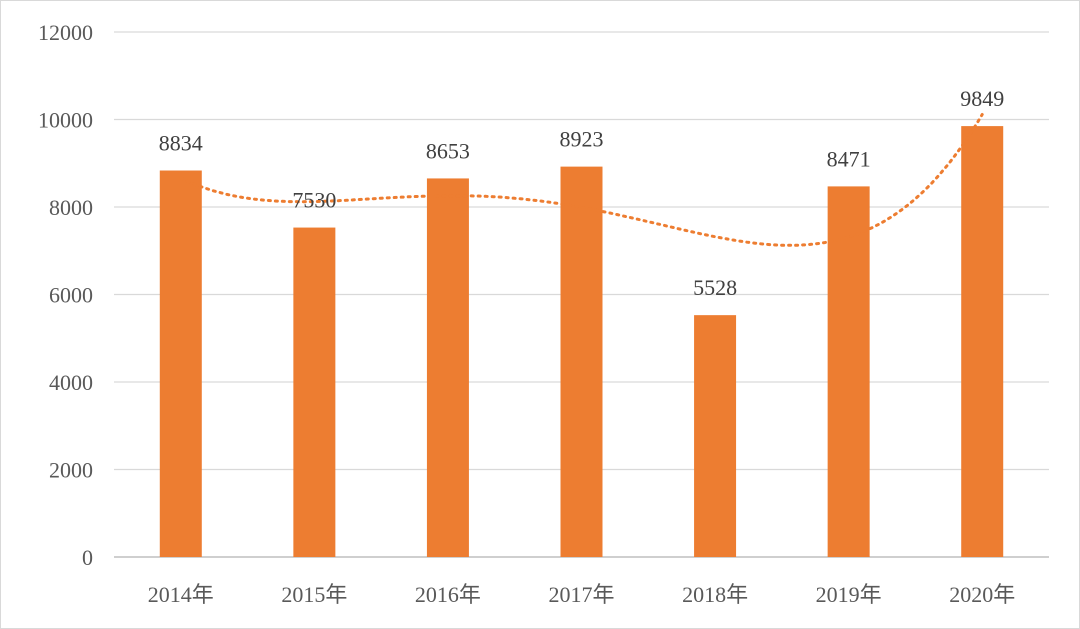 The image size is (1080, 629). I want to click on x-tick-label: 2019年, so click(849, 594).